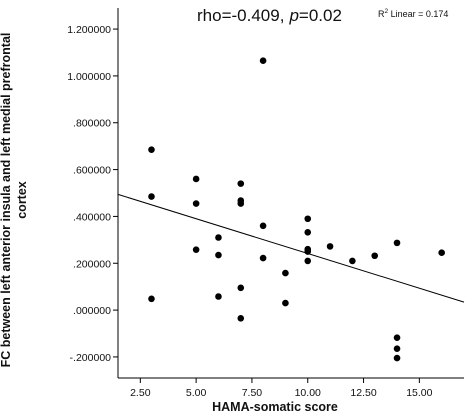 The width and height of the screenshot is (474, 416). I want to click on y-tick-label: .800000, so click(92, 124).